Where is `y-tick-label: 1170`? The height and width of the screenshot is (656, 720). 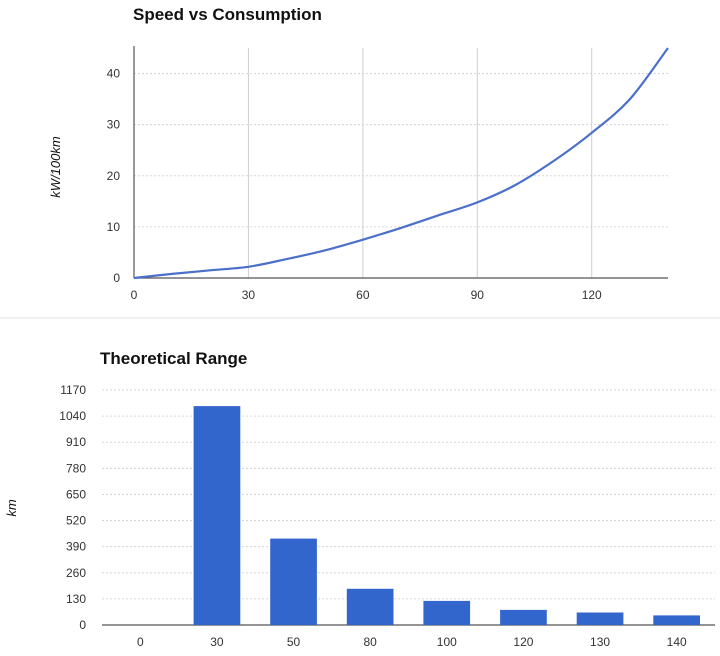 y-tick-label: 1170 is located at coordinates (73, 390).